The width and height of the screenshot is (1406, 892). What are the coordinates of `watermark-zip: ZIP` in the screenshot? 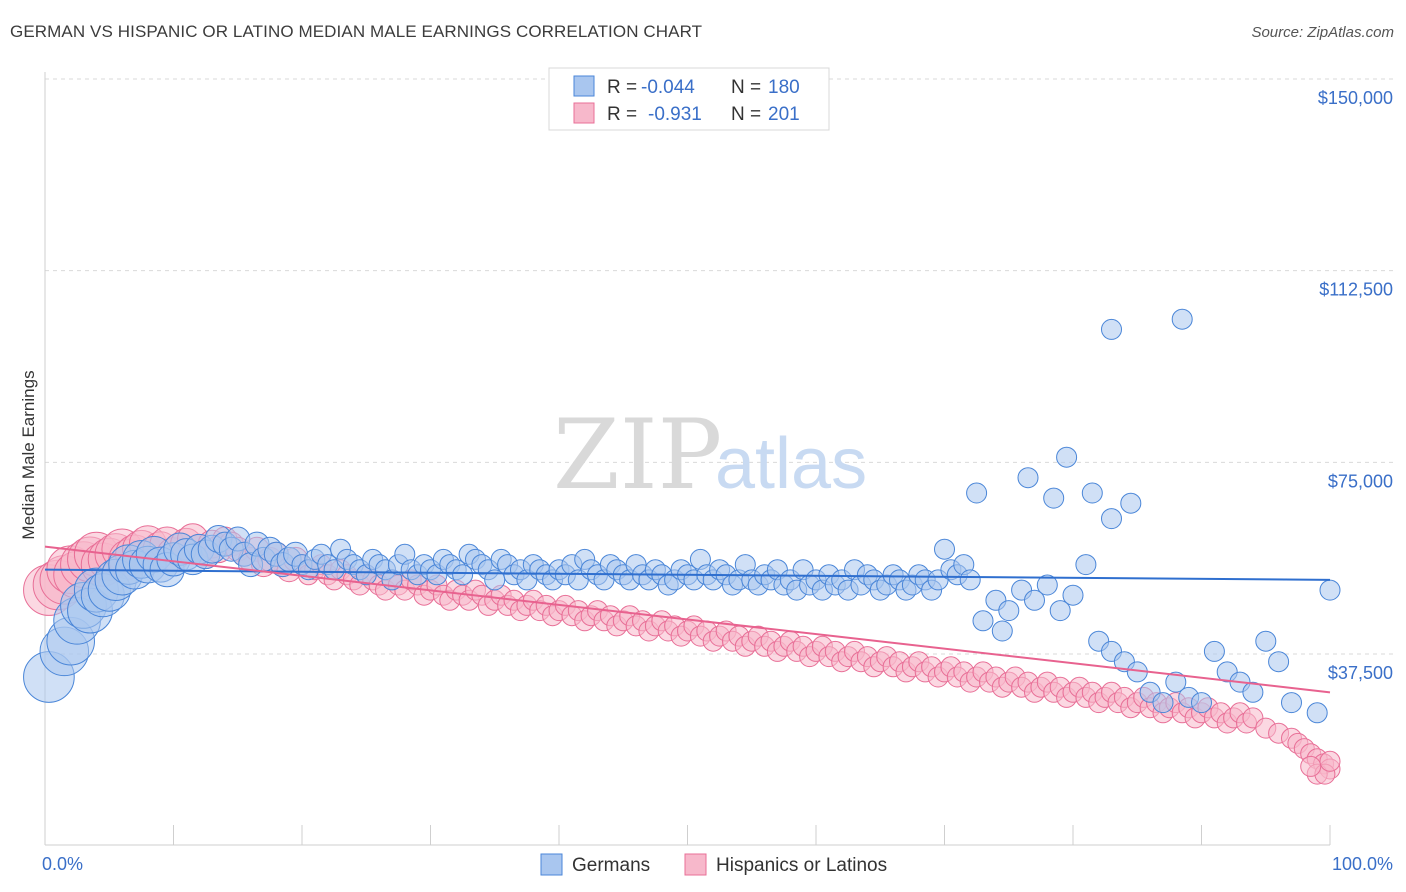 It's located at (637, 455).